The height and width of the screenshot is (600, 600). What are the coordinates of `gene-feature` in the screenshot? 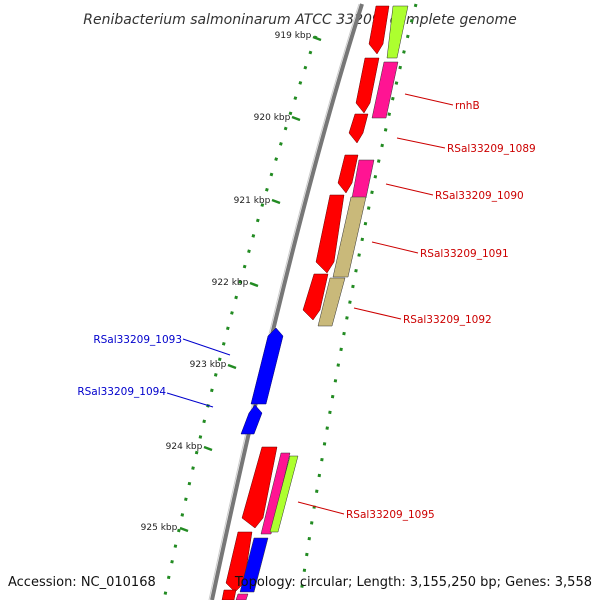 It's located at (254, 565).